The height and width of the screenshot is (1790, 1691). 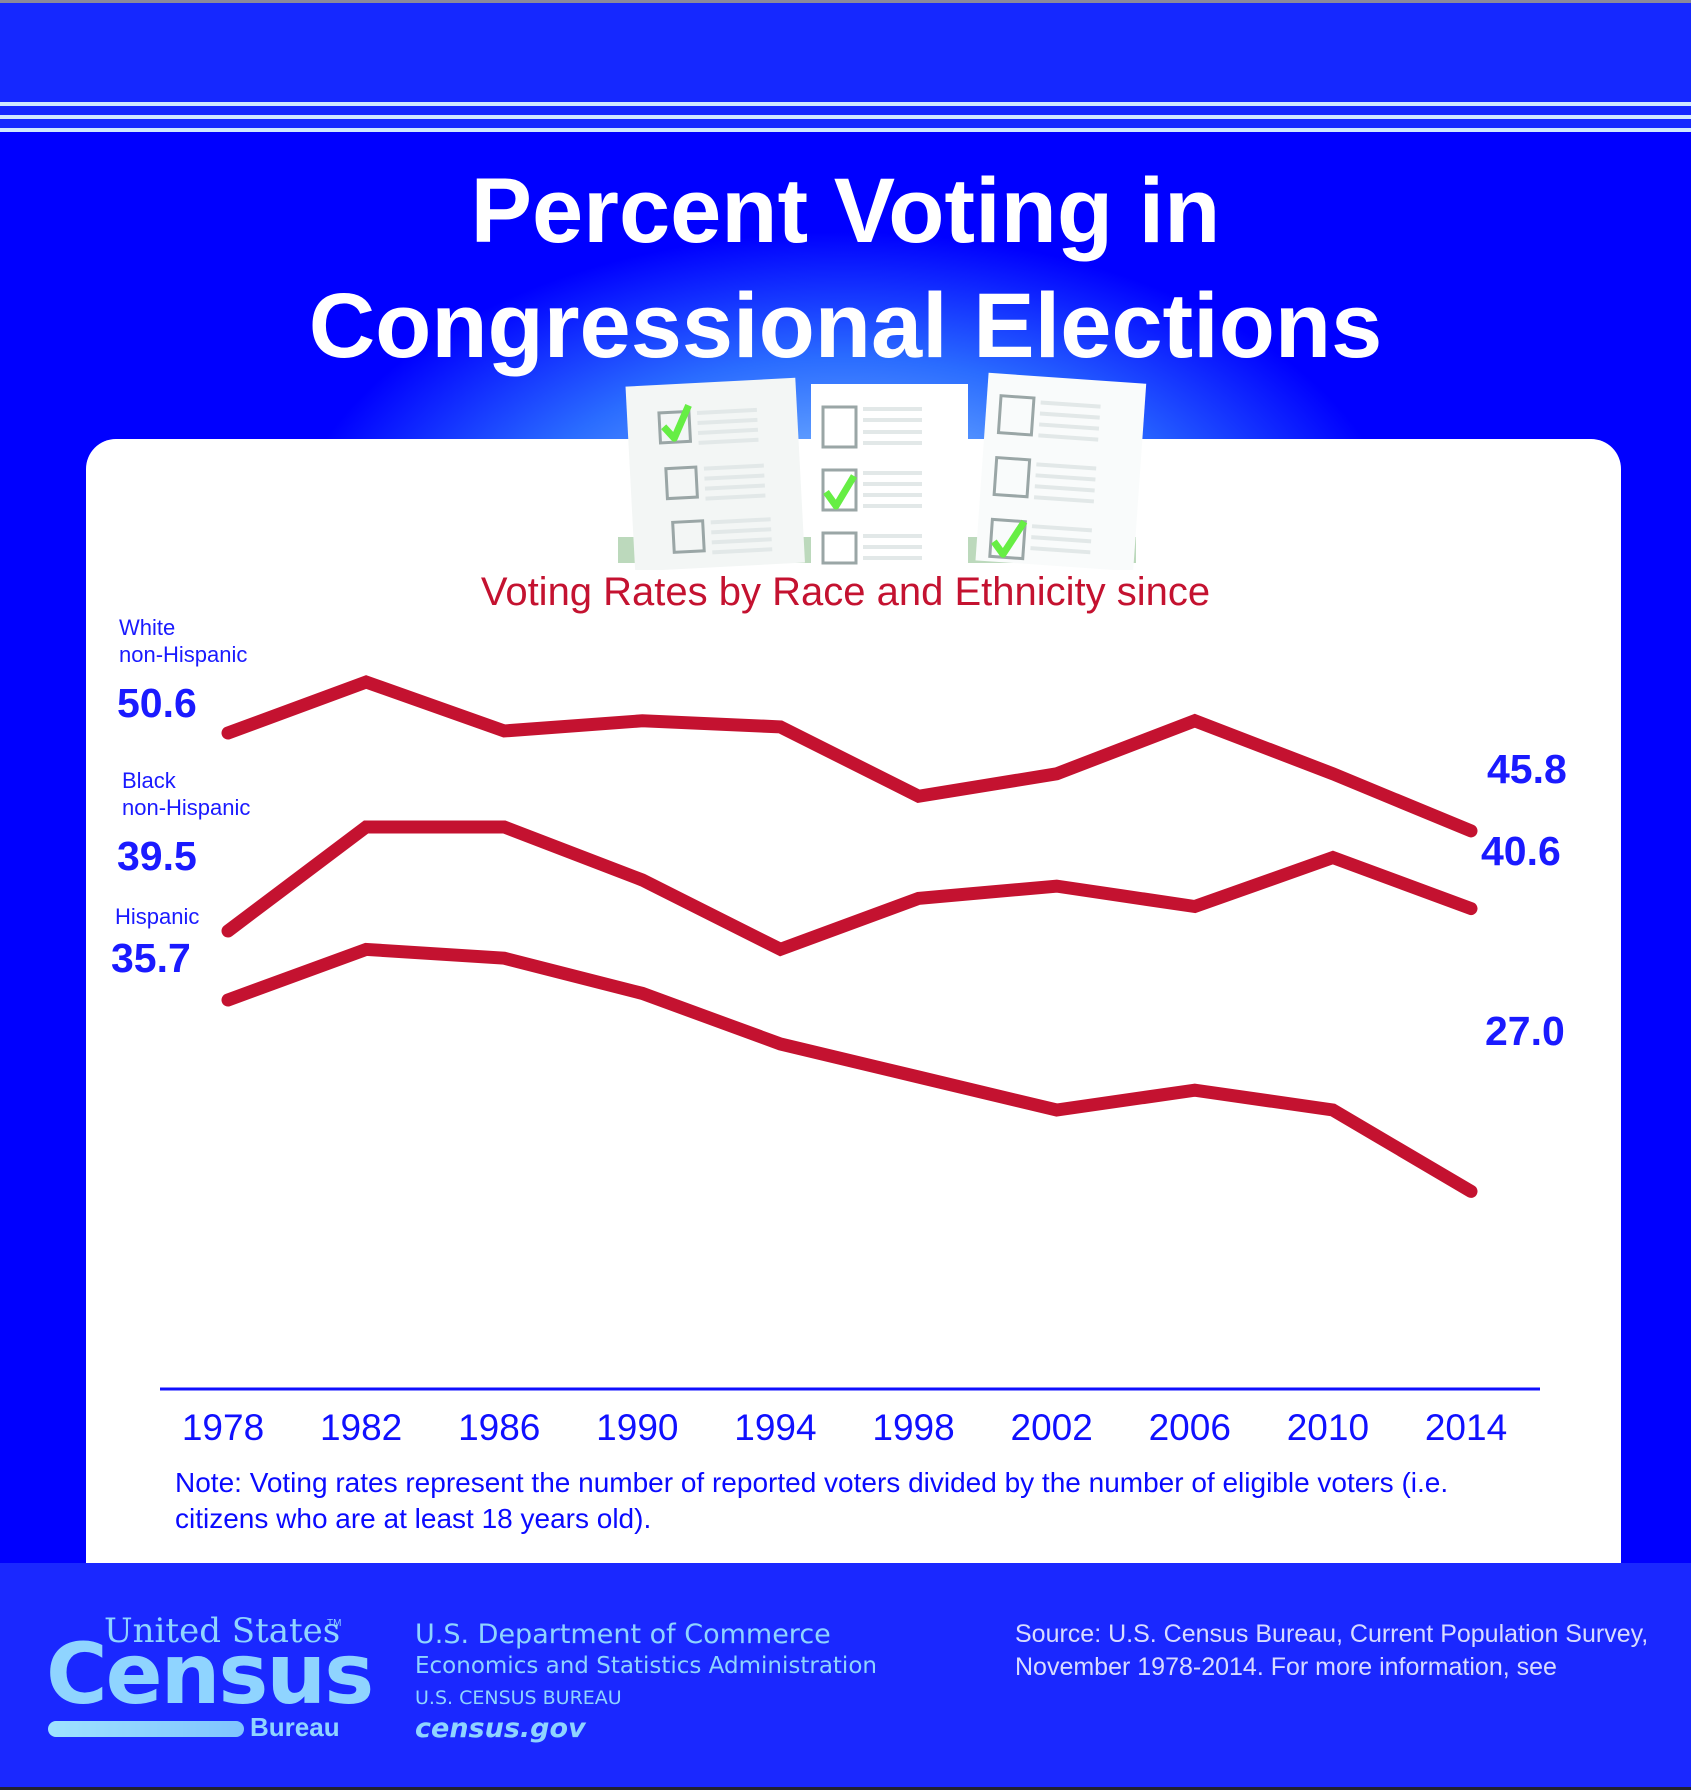 I want to click on page-title-line-2: Congressional Elections, so click(x=845, y=326).